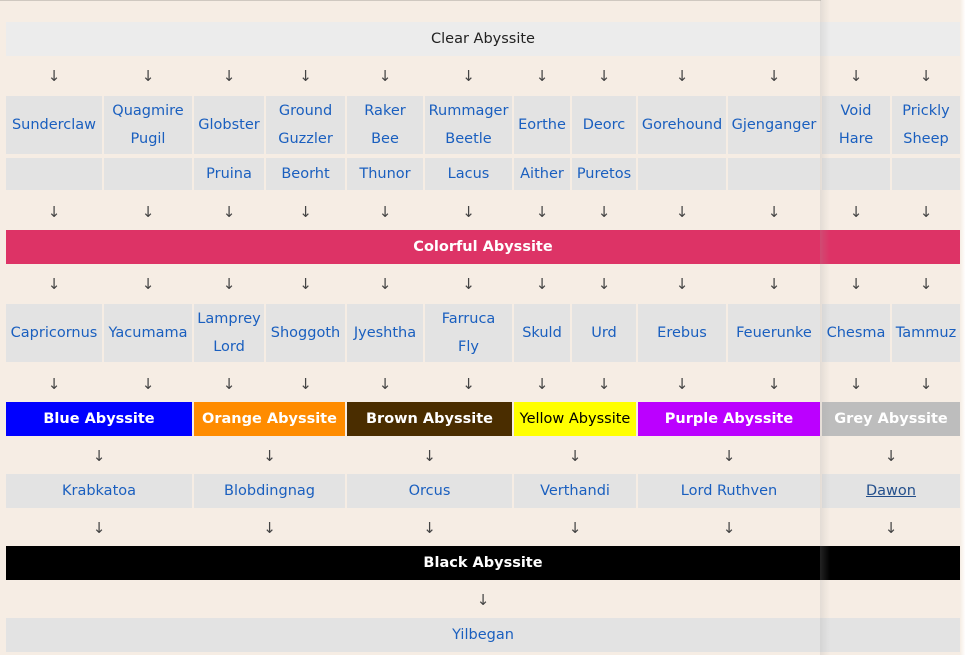 This screenshot has height=655, width=965. I want to click on monster-link: Ground Guzzler, so click(305, 125).